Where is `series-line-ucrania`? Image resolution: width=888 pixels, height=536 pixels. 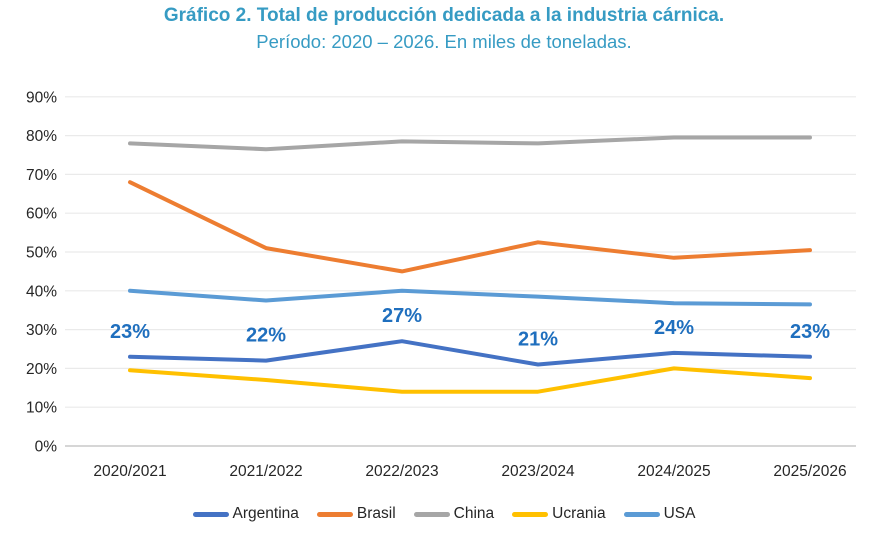 series-line-ucrania is located at coordinates (470, 380).